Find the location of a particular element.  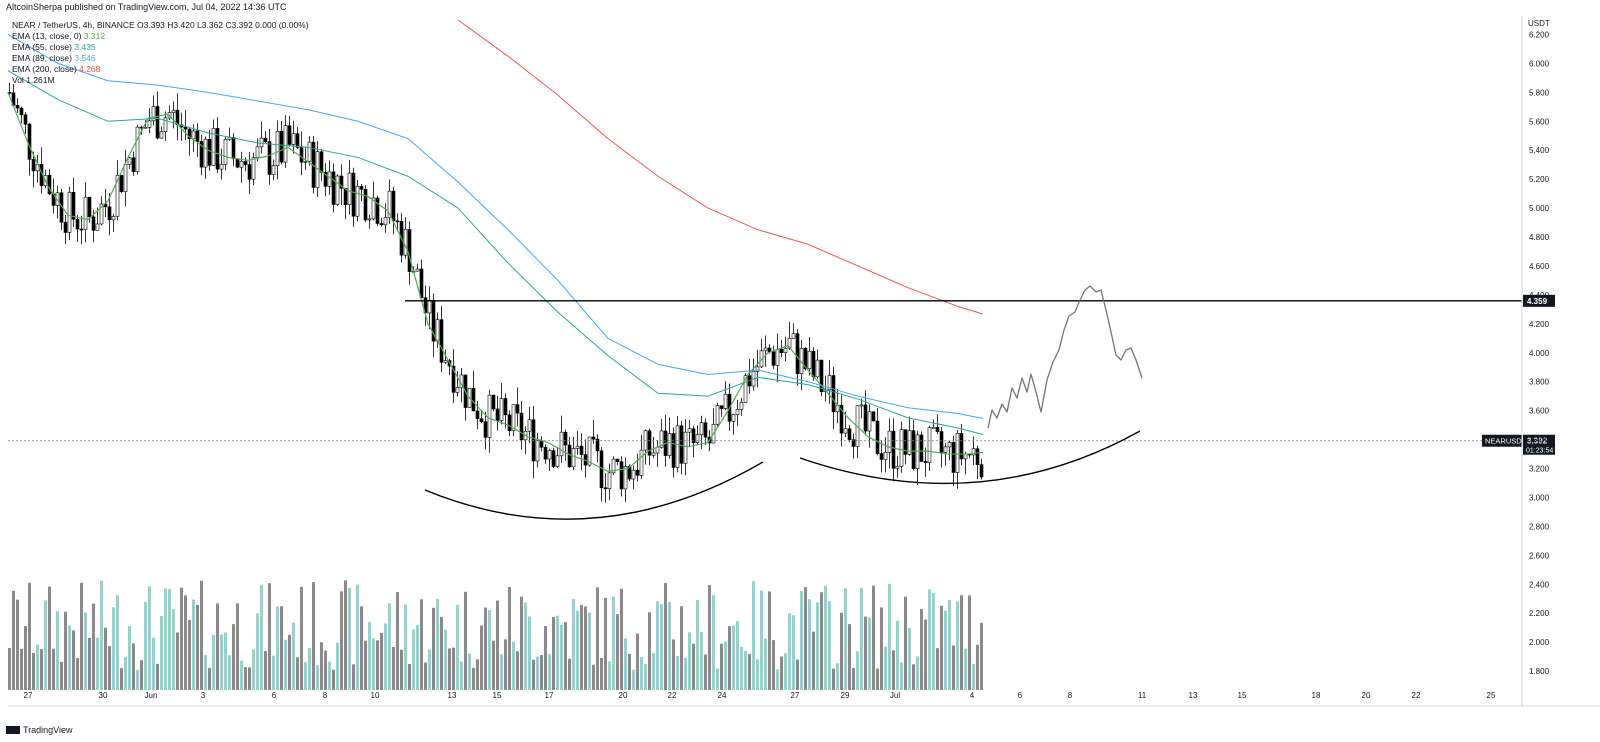

x-tick-label: 22 is located at coordinates (672, 695).